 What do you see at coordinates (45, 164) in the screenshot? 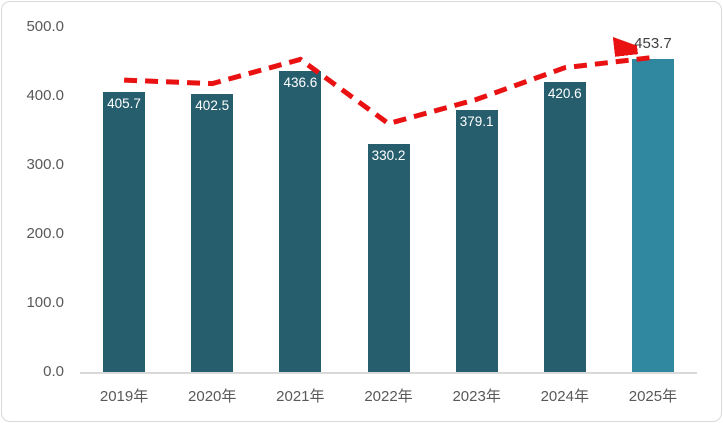
I see `y-tick-label: 300.0` at bounding box center [45, 164].